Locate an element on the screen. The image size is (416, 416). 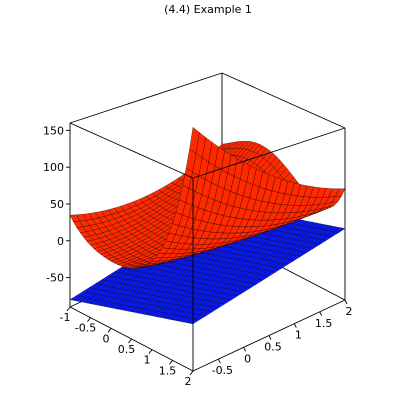
box-edge-front-top-right is located at coordinates (269, 153).